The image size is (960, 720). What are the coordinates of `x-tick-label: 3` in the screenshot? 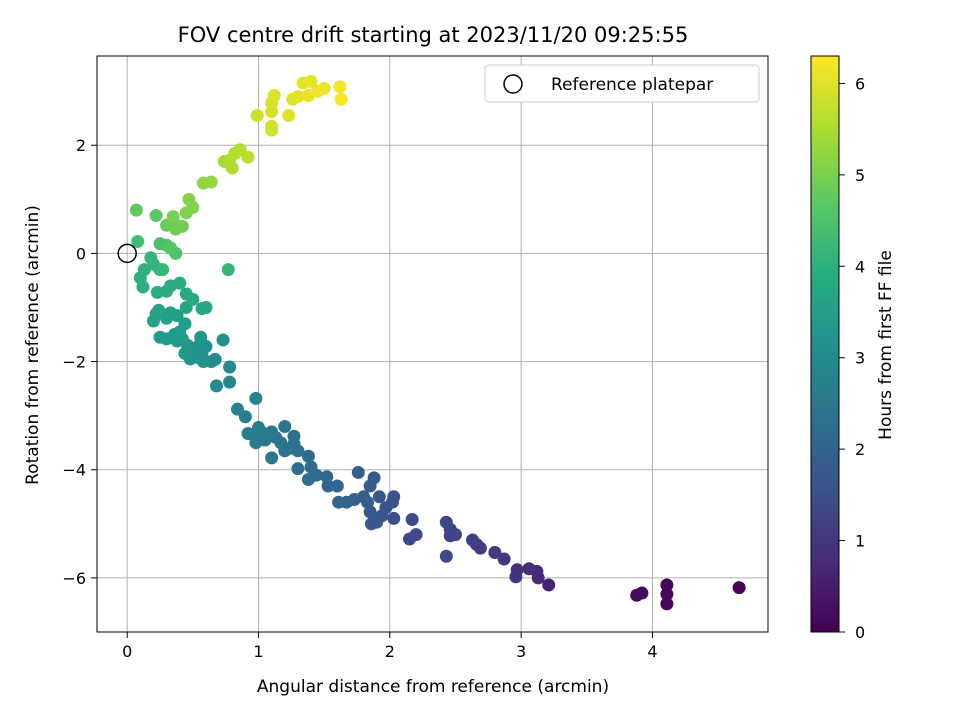 It's located at (521, 651).